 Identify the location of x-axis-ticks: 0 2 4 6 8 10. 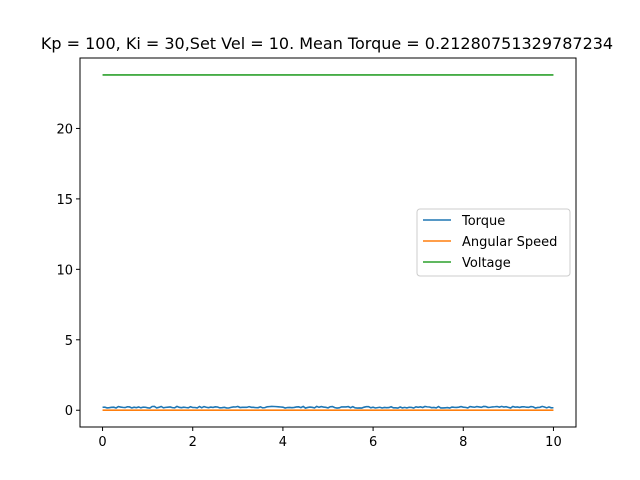
(330, 438).